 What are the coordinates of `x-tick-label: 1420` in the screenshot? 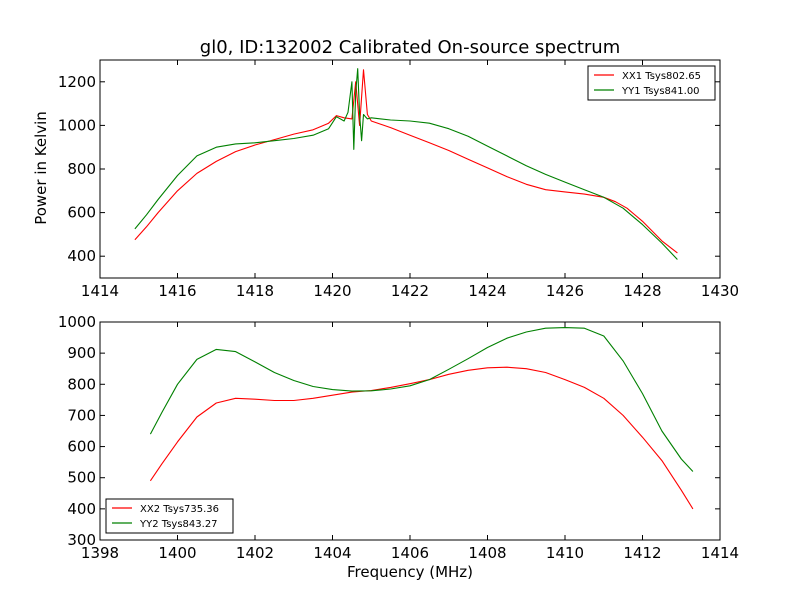 It's located at (332, 291).